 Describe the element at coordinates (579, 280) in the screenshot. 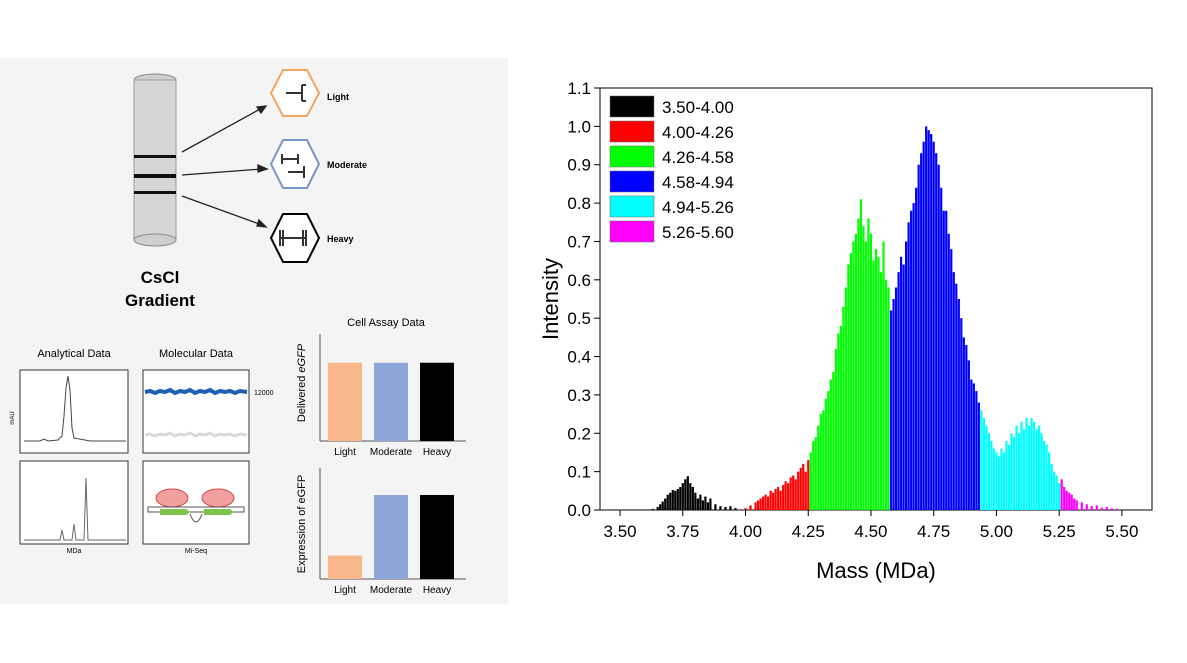

I see `y-tick-label: 0.6` at that location.